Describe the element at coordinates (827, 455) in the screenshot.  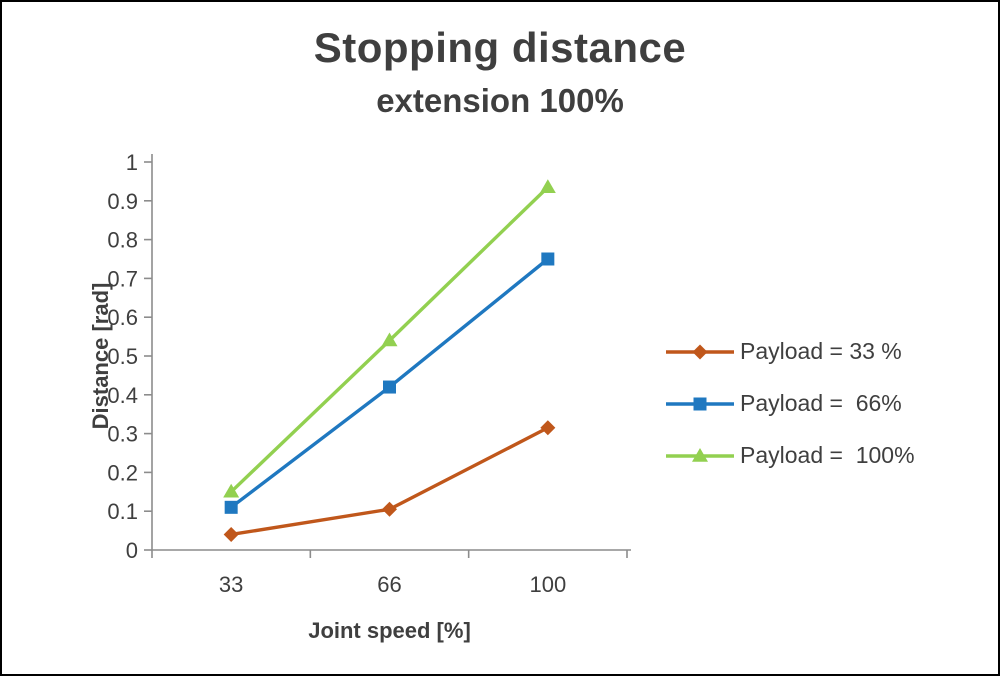
I see `legend-label: Payload = 100%` at that location.